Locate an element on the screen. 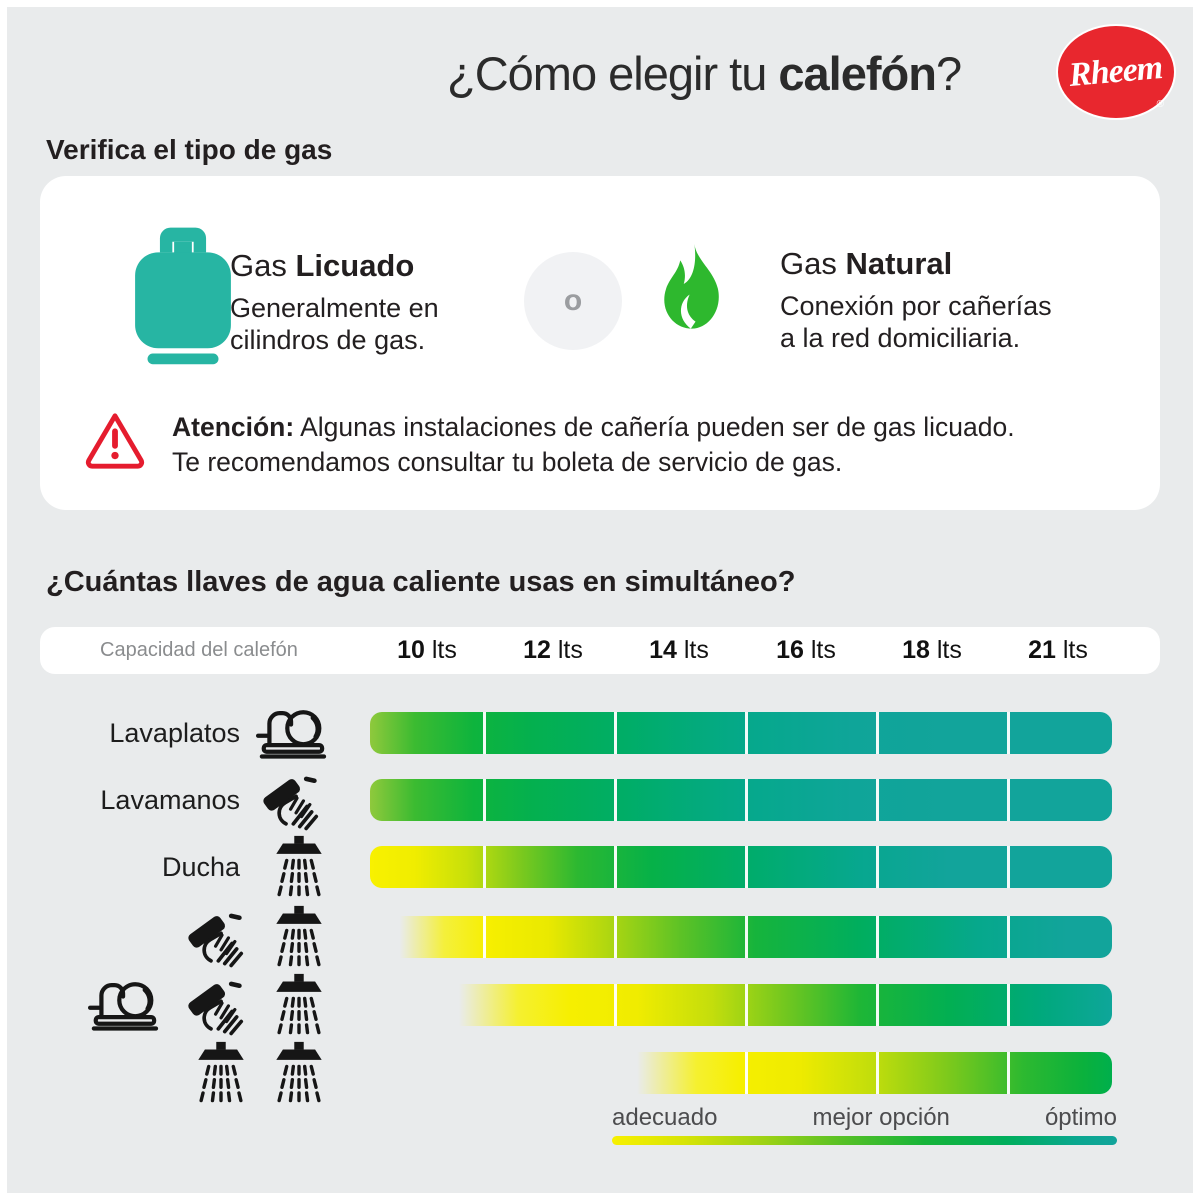 The height and width of the screenshot is (1200, 1200). chart-row-ducha-ducha is located at coordinates (600, 1072).